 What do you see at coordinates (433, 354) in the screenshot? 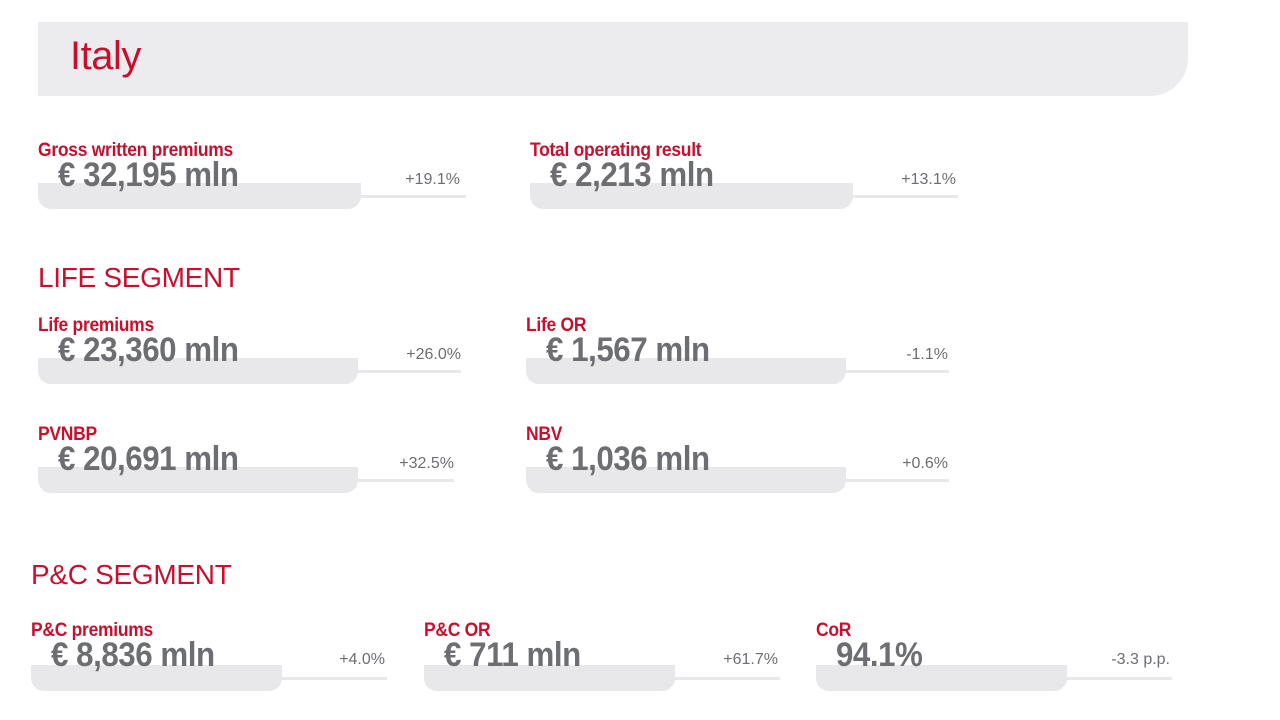
I see `metric-change: +26.0%` at bounding box center [433, 354].